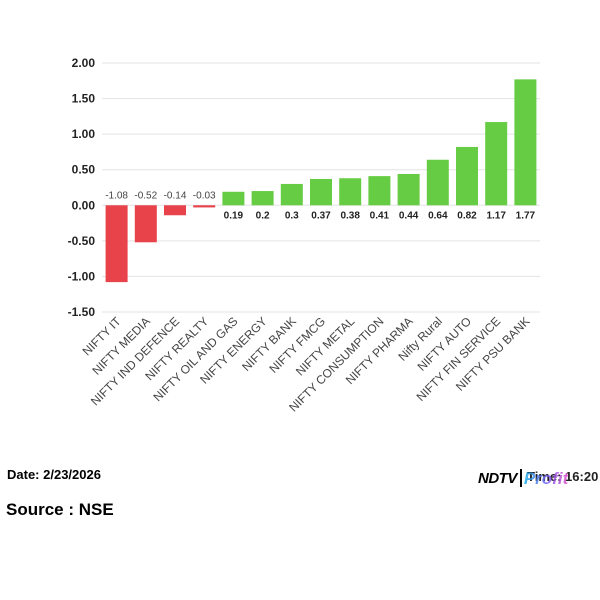 The width and height of the screenshot is (600, 600). Describe the element at coordinates (82, 241) in the screenshot. I see `y-tick-label: -0.50` at that location.